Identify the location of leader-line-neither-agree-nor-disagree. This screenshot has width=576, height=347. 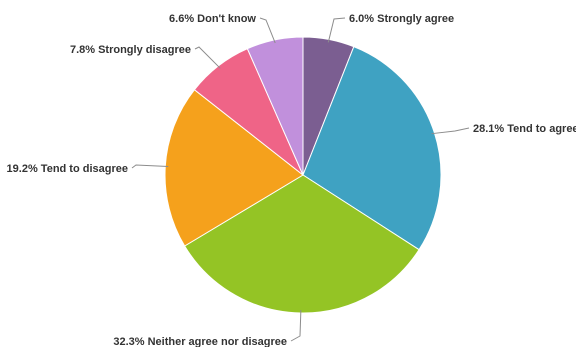
(296, 325).